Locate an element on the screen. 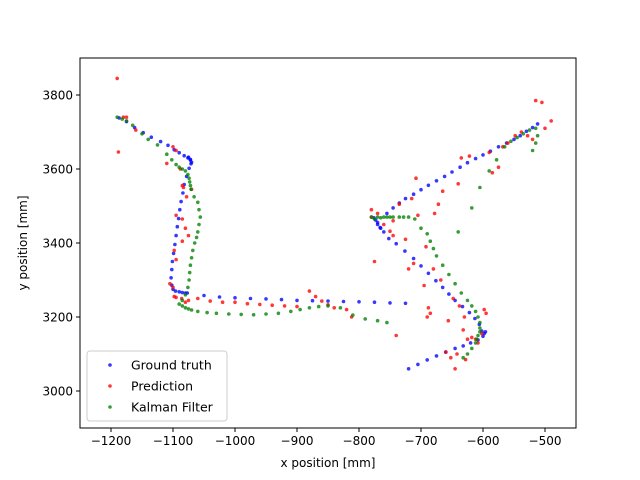 This screenshot has width=640, height=480. legend: Ground truth Prediction Kalman Filter is located at coordinates (157, 386).